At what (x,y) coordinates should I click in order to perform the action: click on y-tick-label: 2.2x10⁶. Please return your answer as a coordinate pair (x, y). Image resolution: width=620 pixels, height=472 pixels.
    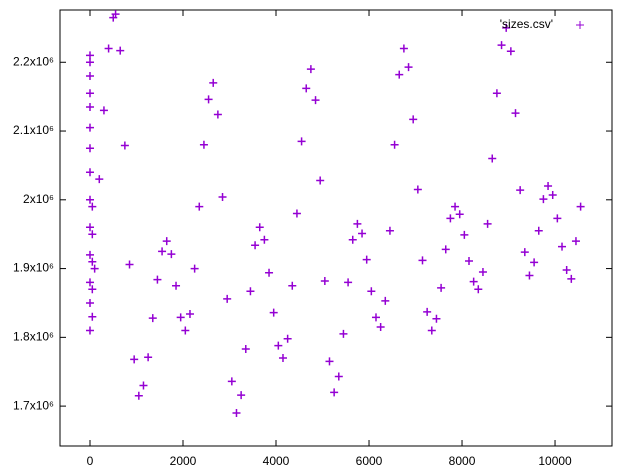
    Looking at the image, I should click on (33, 61).